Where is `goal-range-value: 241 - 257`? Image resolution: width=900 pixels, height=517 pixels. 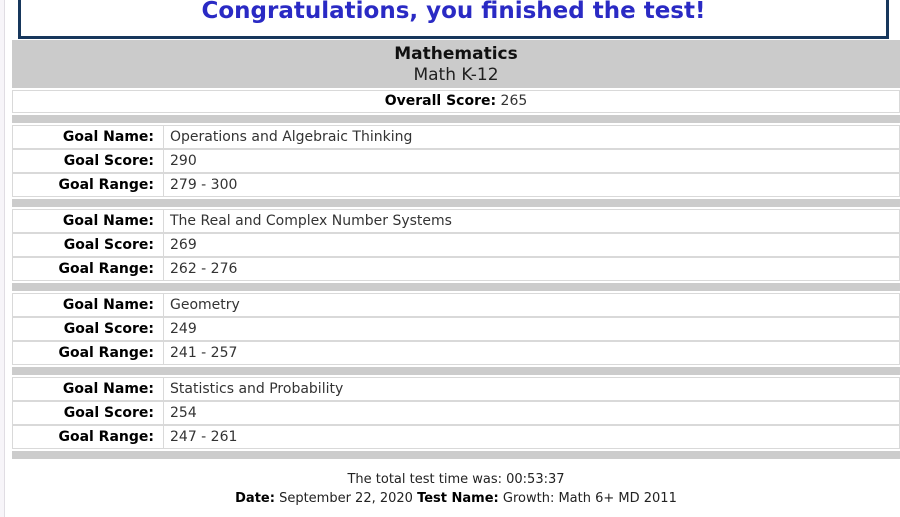 goal-range-value: 241 - 257 is located at coordinates (204, 353).